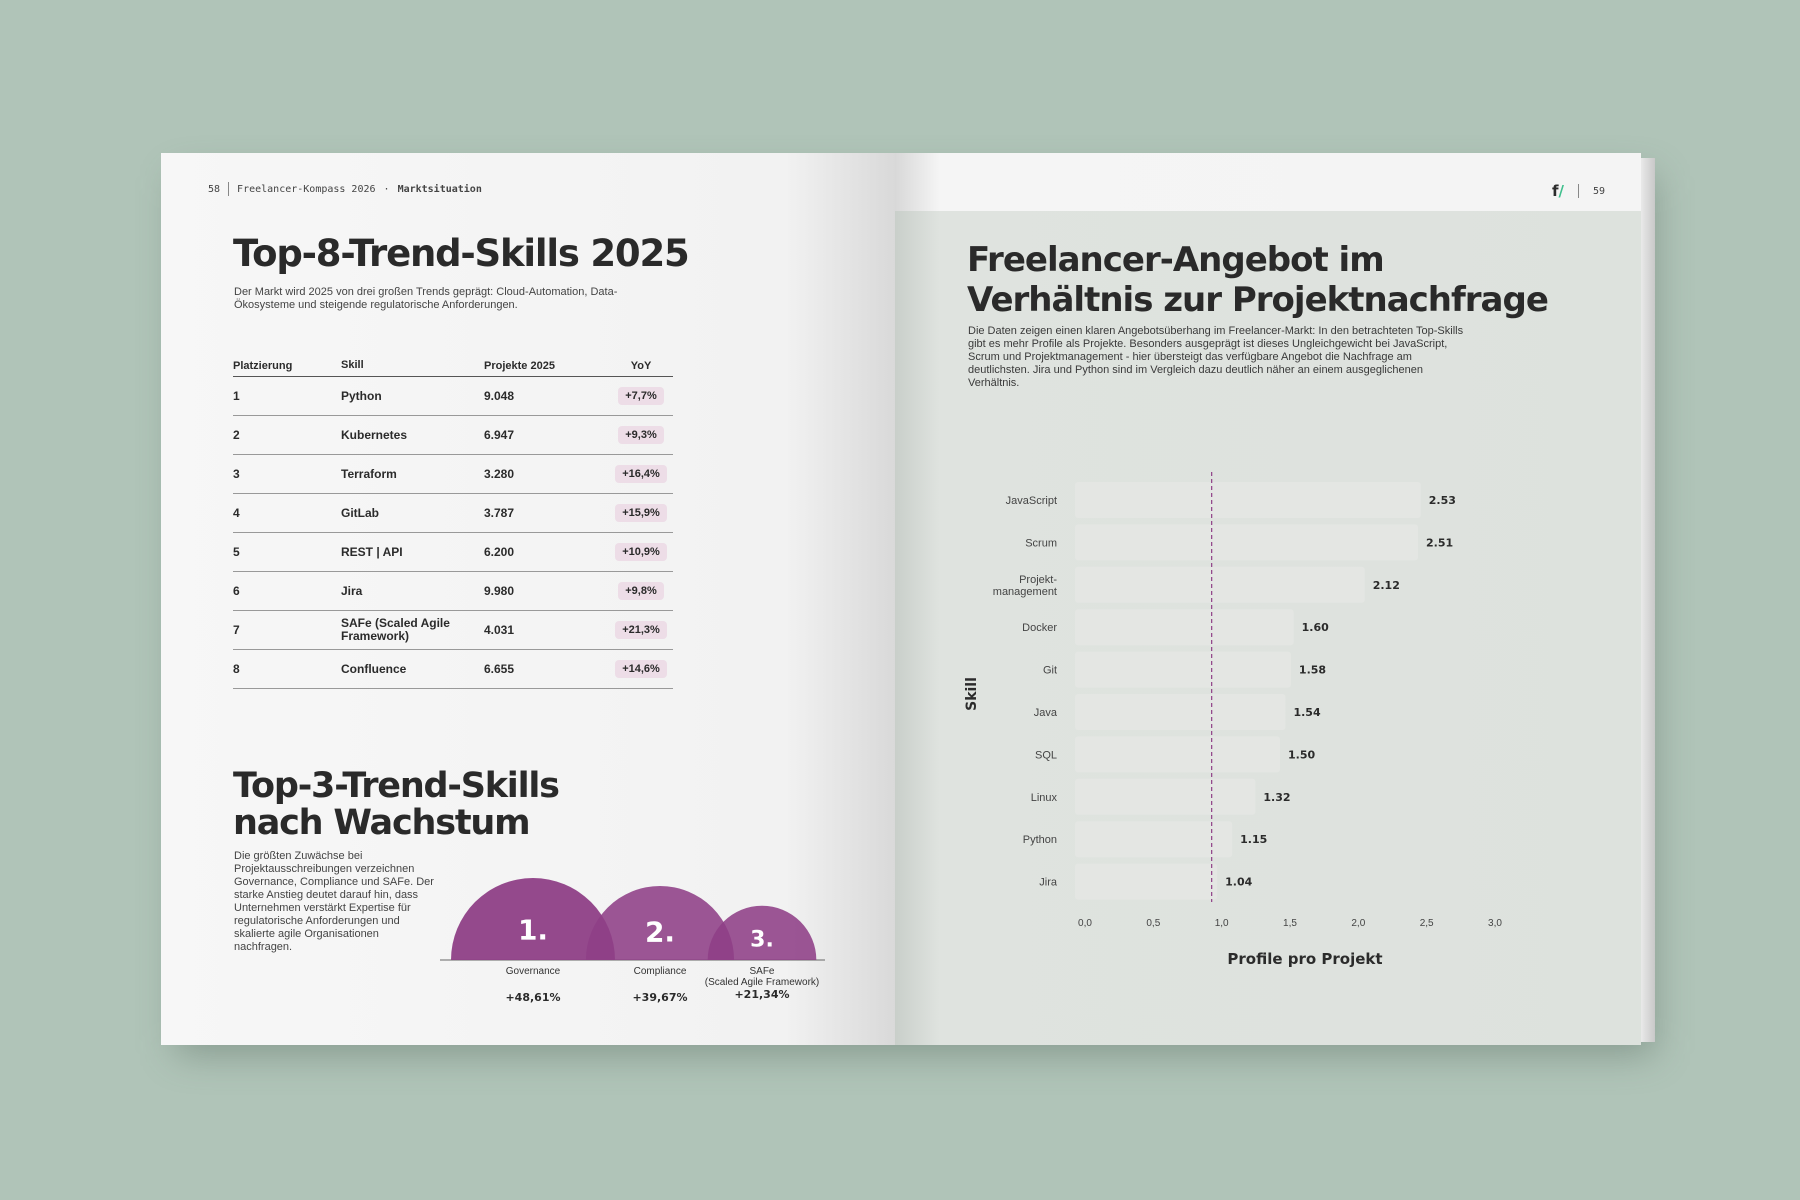  I want to click on right-title-line2: Verhältnis zur Projektnachfrage, so click(1258, 300).